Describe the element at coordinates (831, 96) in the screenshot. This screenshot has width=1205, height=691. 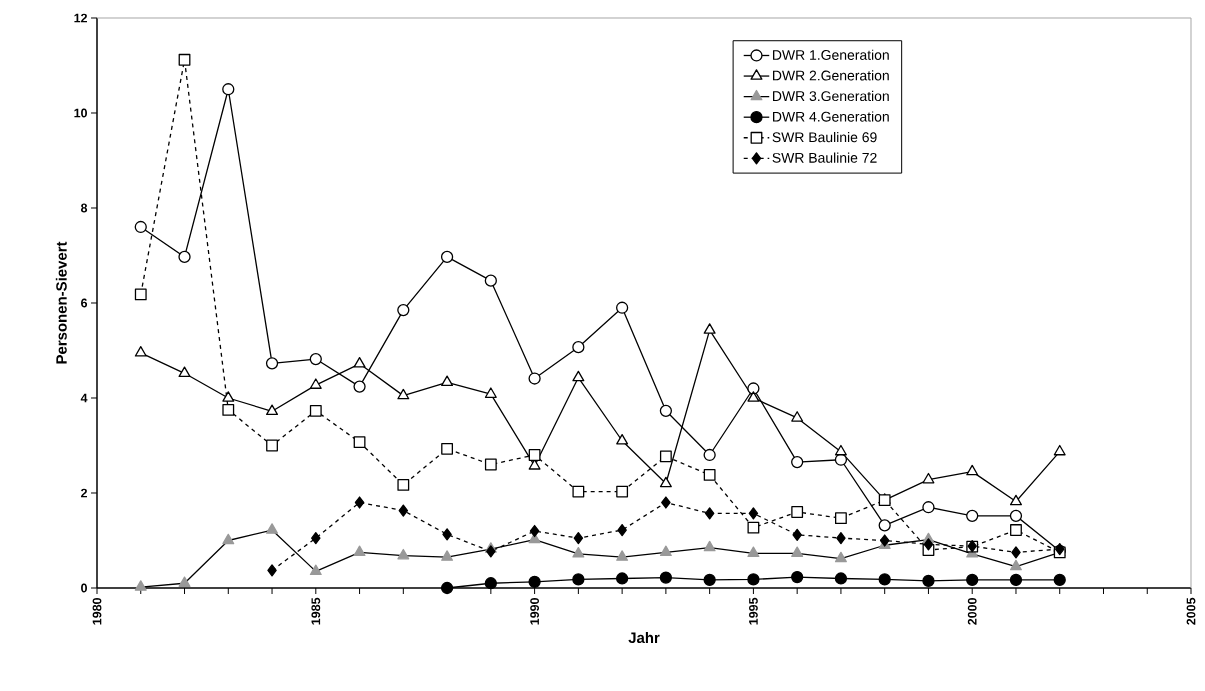
I see `legend-label: DWR 3.Generation` at that location.